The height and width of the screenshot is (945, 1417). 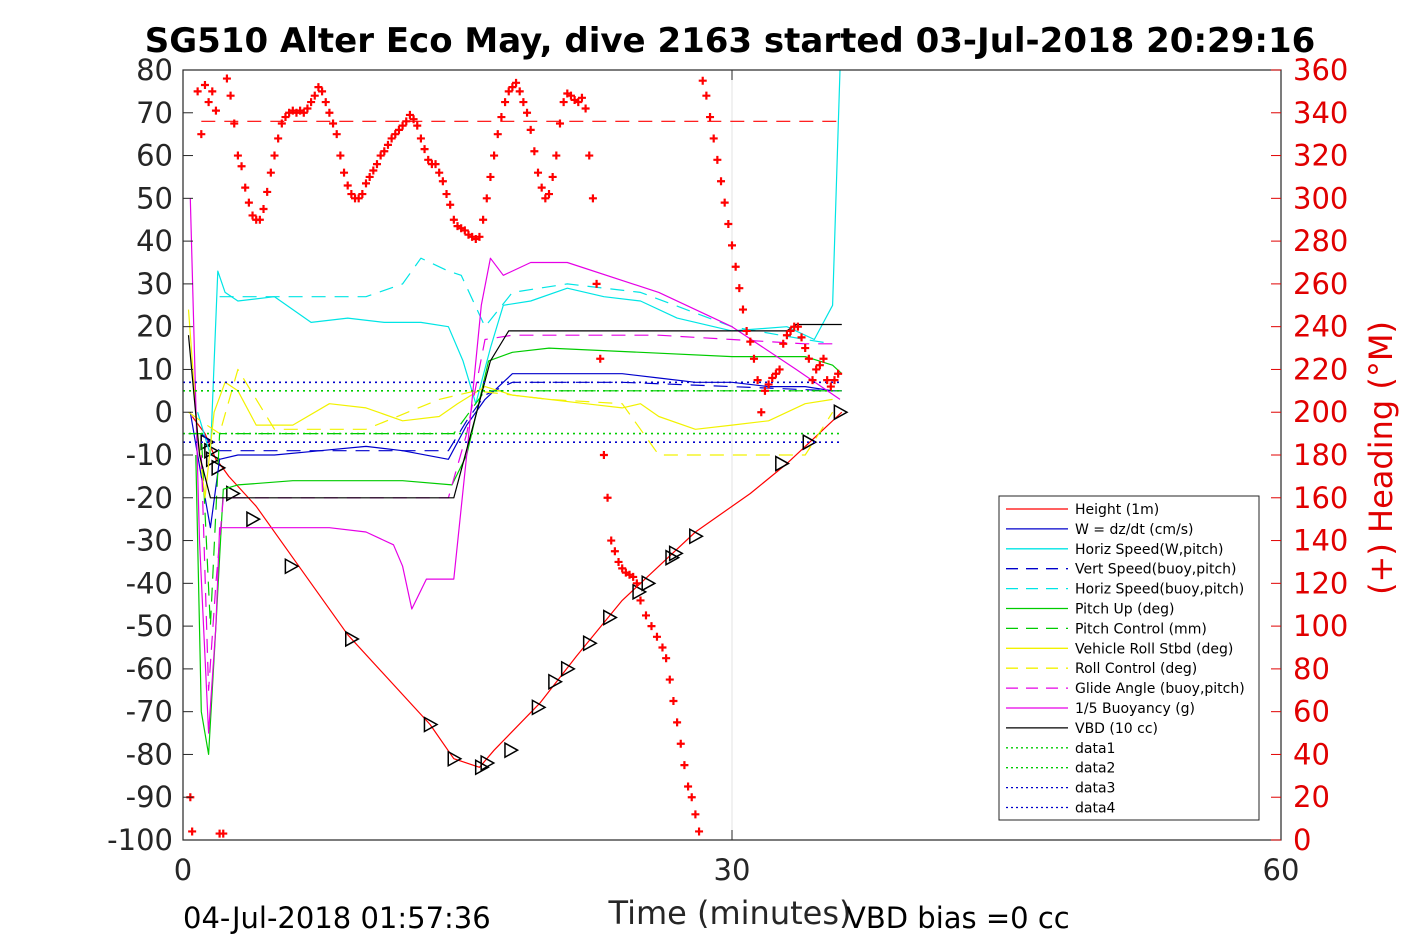 I want to click on y-tick-label-9: -10, so click(x=149, y=455).